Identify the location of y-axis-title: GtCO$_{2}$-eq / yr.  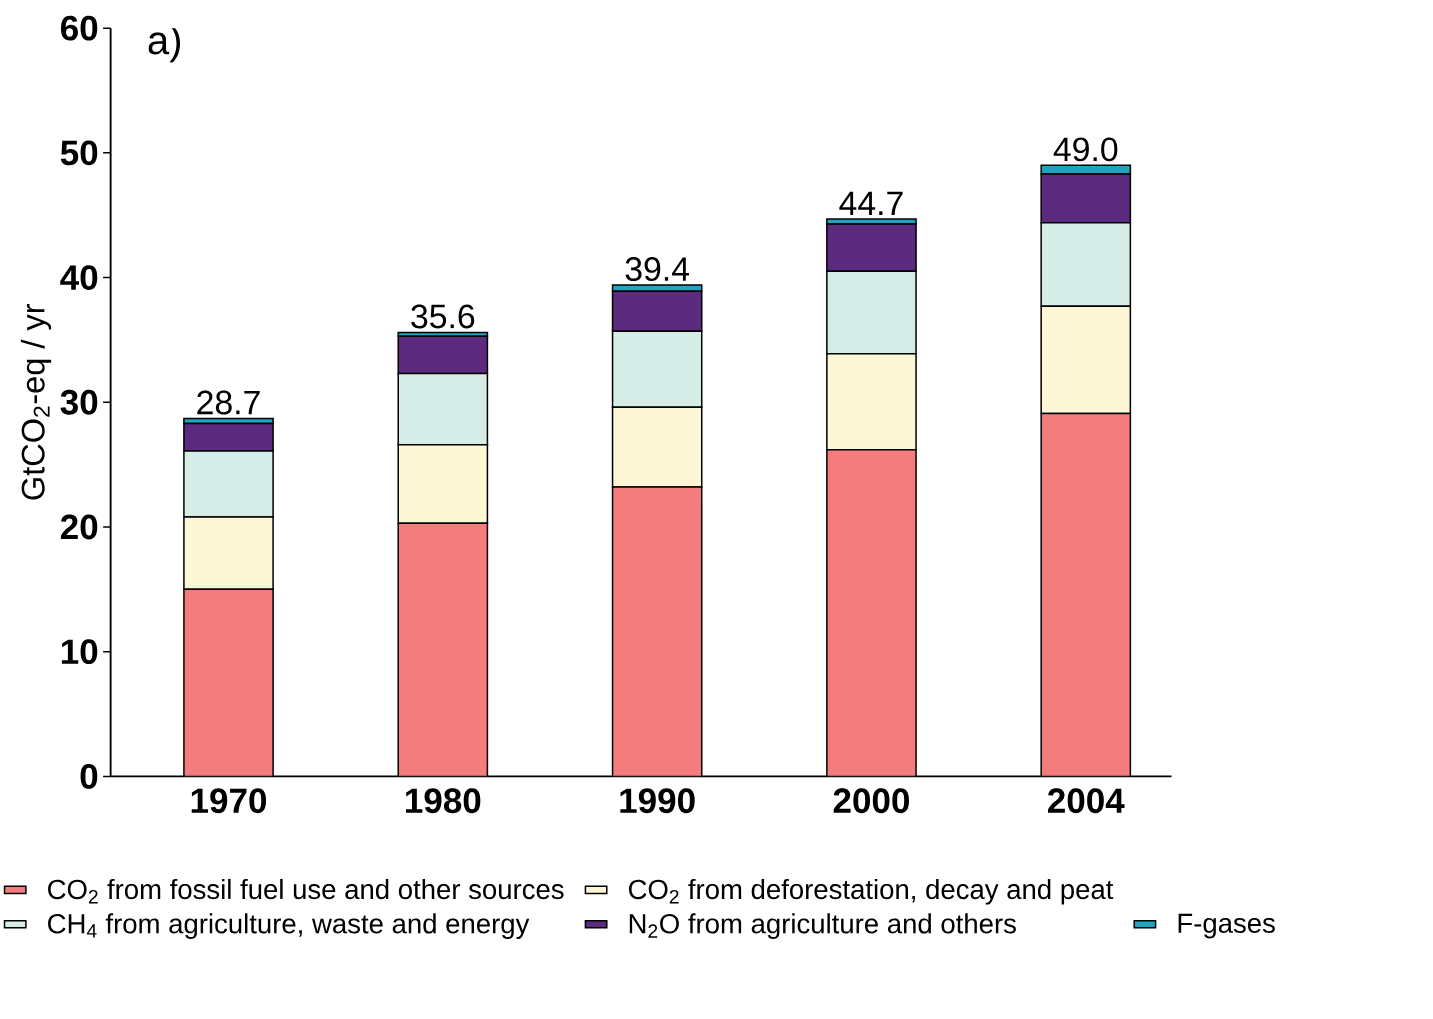
(36, 402).